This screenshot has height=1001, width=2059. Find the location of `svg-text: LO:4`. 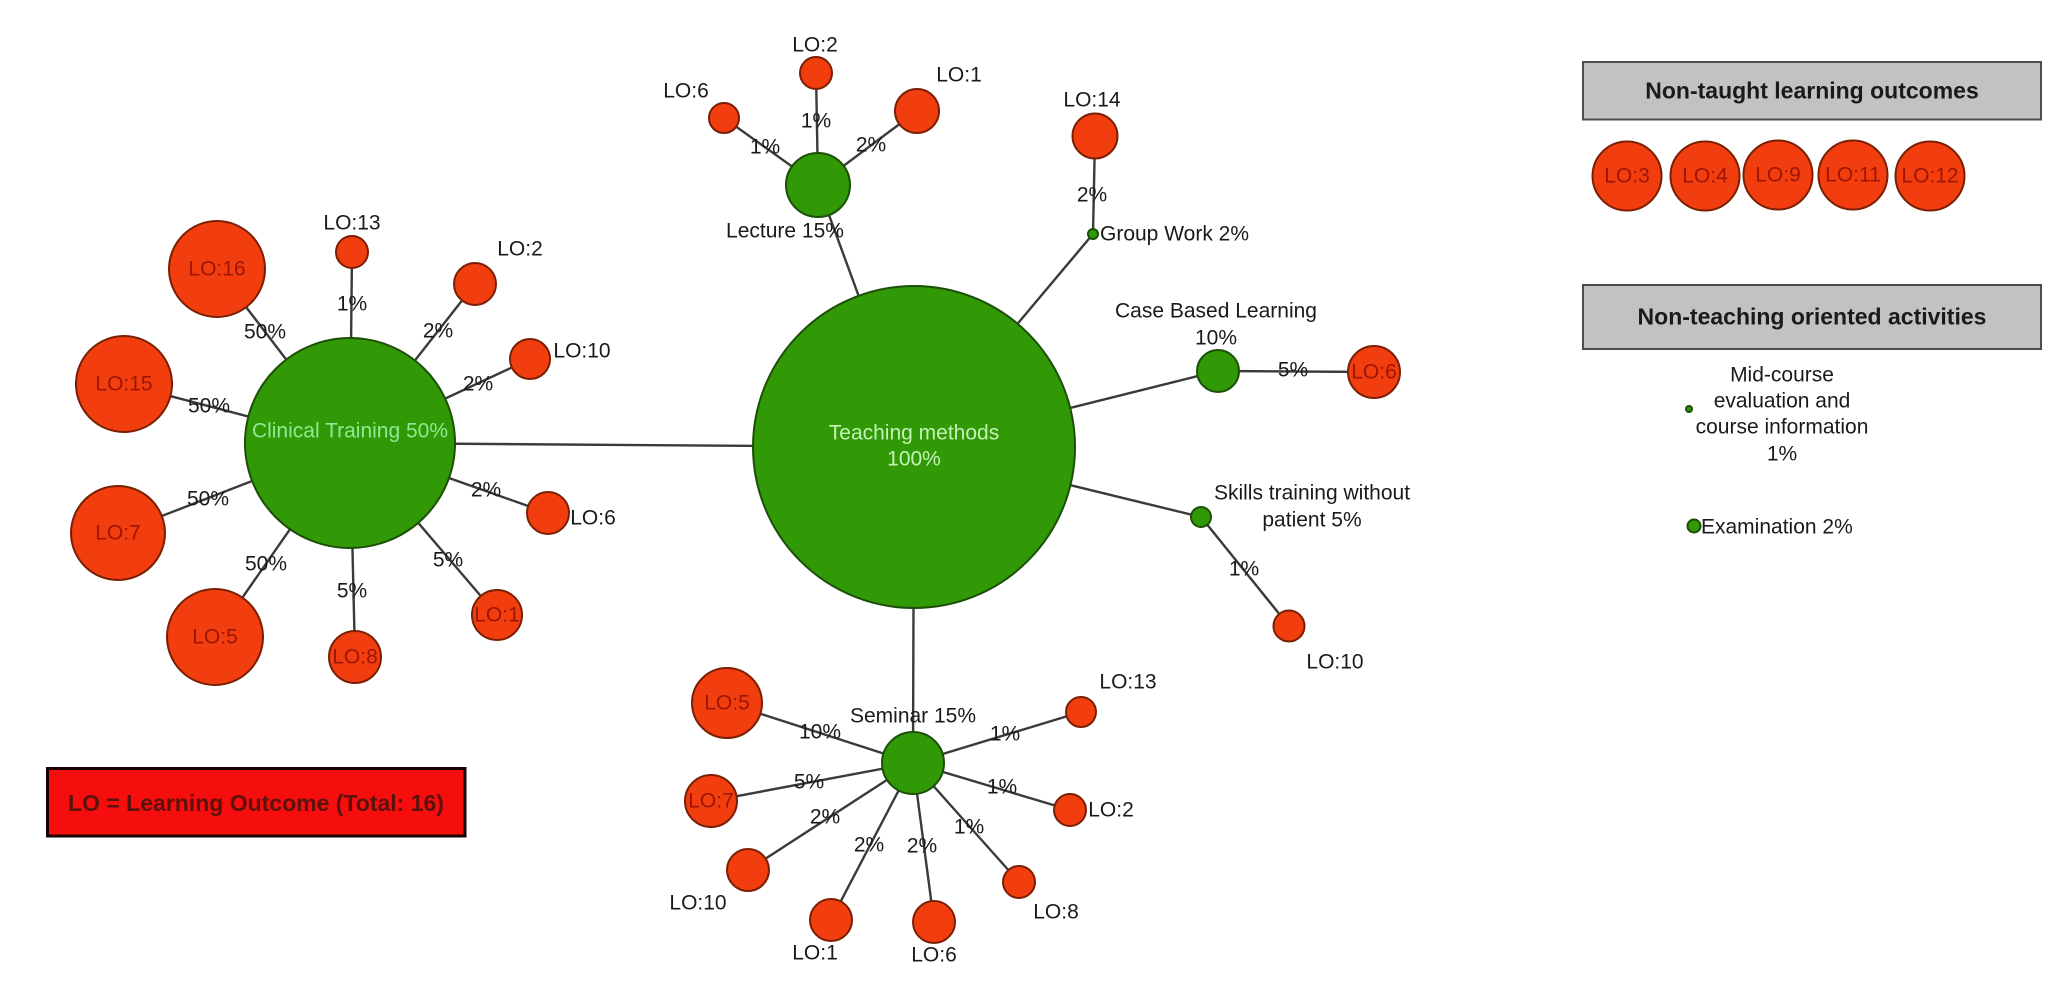

svg-text: LO:4 is located at coordinates (1705, 176).